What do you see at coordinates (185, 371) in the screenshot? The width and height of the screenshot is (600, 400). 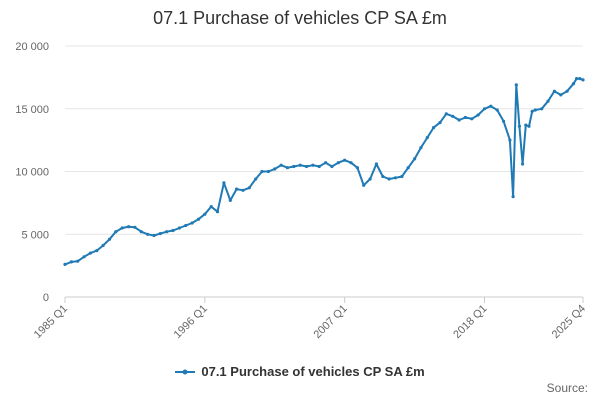 I see `legend-line-icon` at bounding box center [185, 371].